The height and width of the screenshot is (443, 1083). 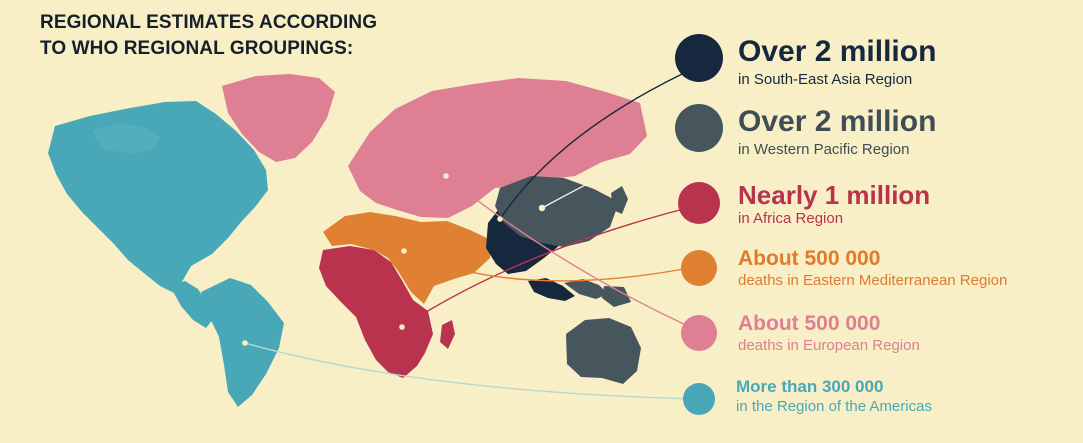 What do you see at coordinates (551, 289) in the screenshot?
I see `map-region-south-east-asia-indonesia-west` at bounding box center [551, 289].